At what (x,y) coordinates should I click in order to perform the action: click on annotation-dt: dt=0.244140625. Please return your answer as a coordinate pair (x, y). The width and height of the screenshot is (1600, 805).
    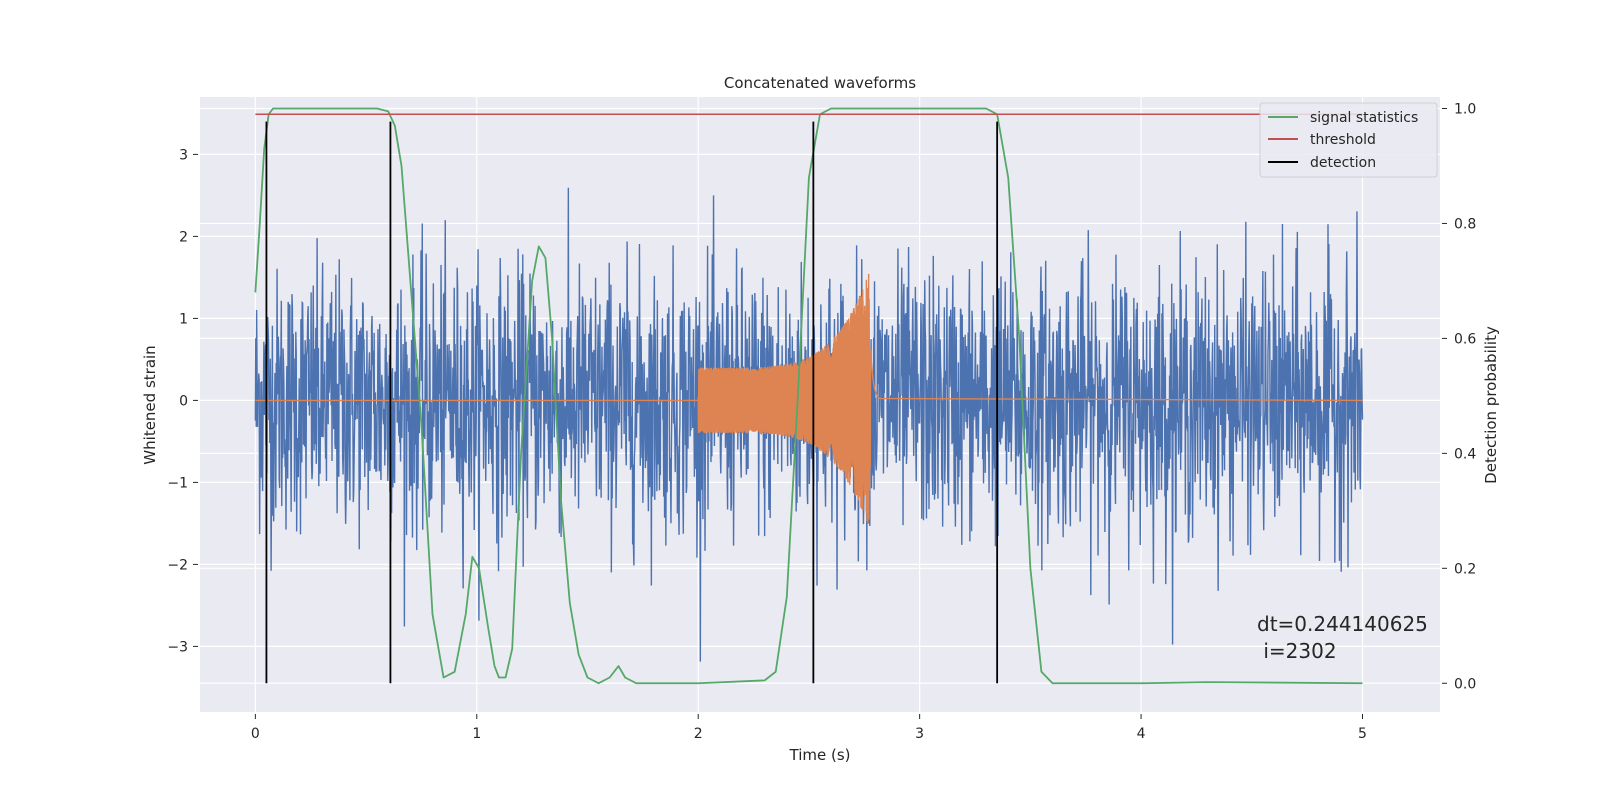
    Looking at the image, I should click on (1342, 624).